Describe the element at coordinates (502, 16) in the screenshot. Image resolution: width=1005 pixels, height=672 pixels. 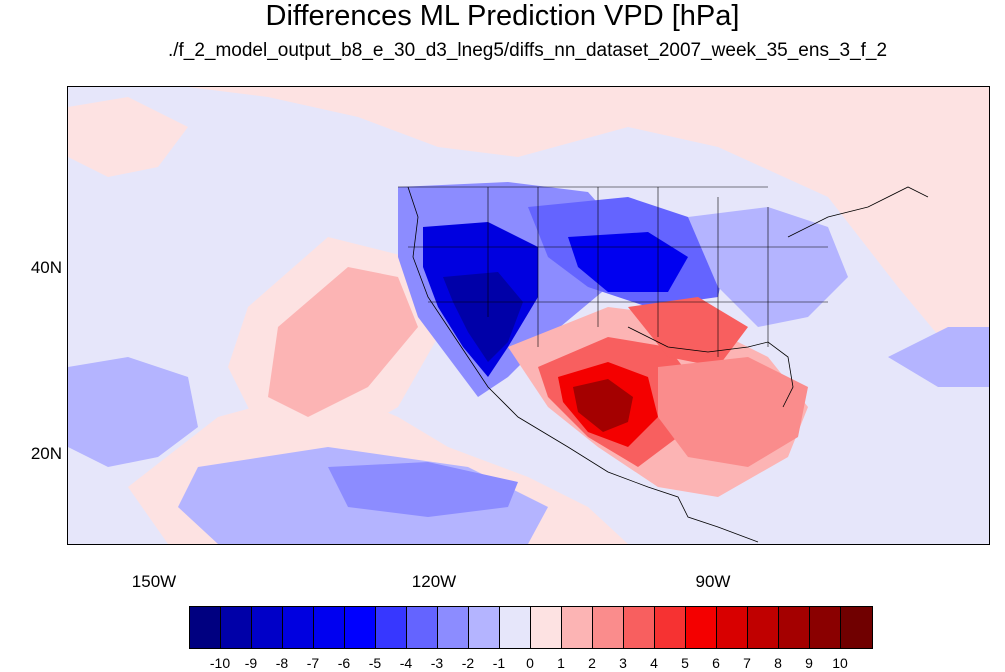
I see `chart-title: Differences ML Prediction VPD [hPa]` at that location.